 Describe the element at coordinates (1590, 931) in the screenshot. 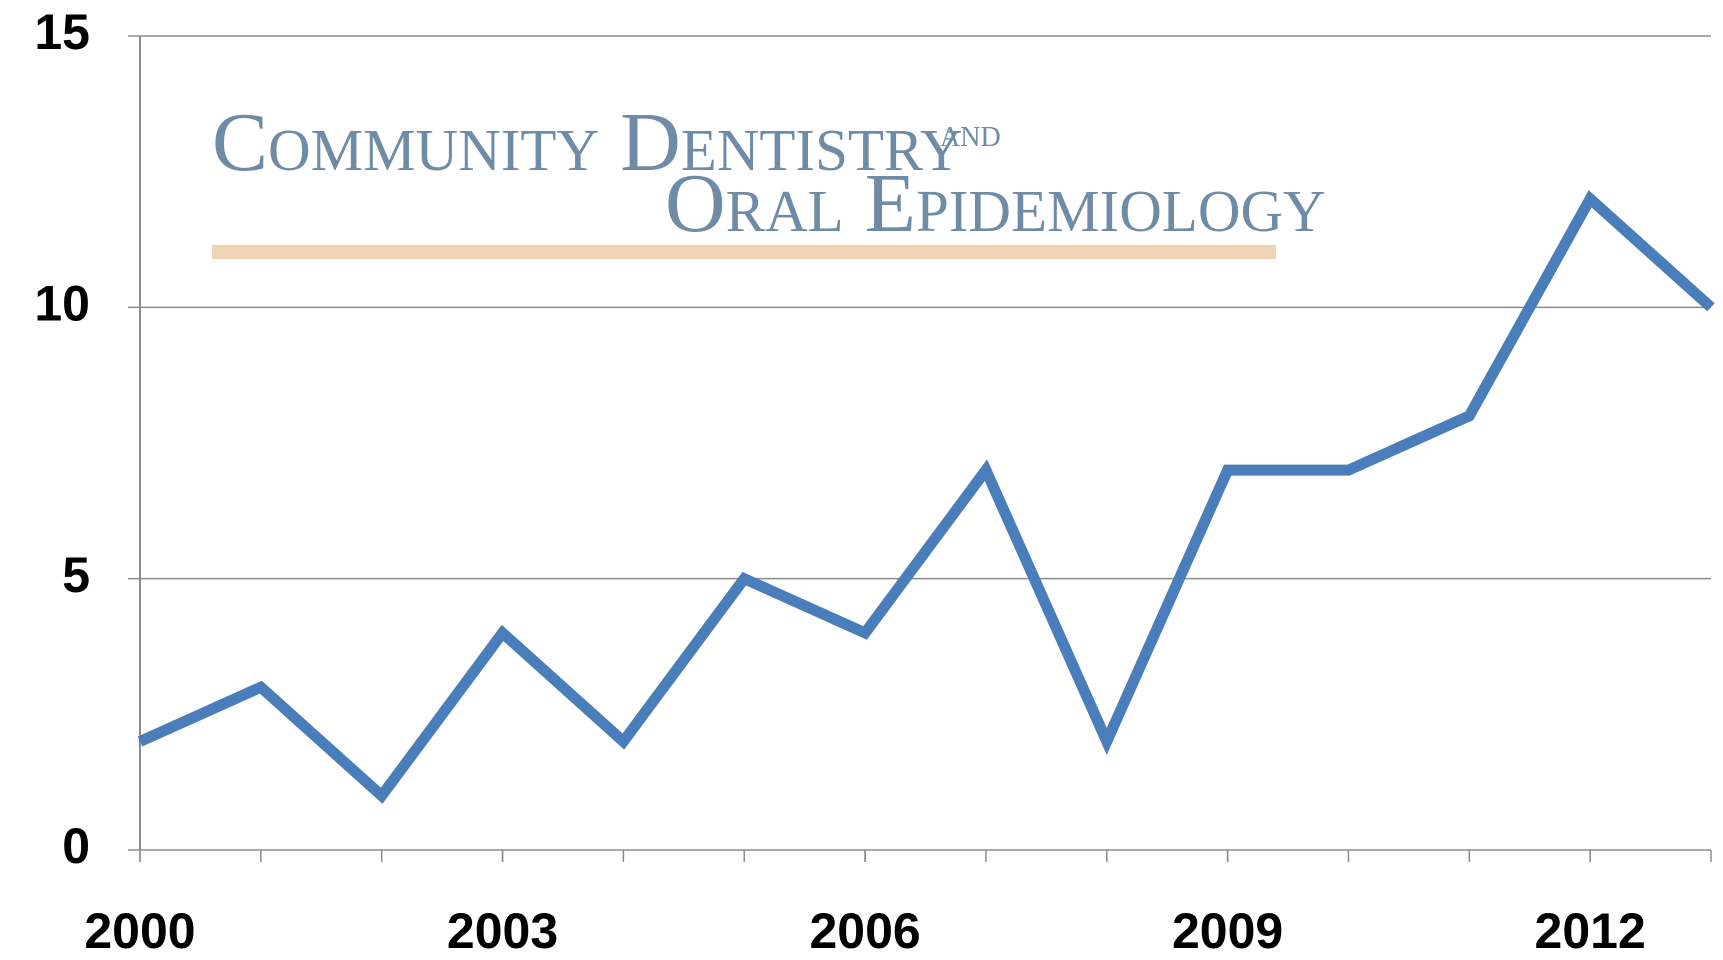

I see `x-tick-label: 2012` at that location.